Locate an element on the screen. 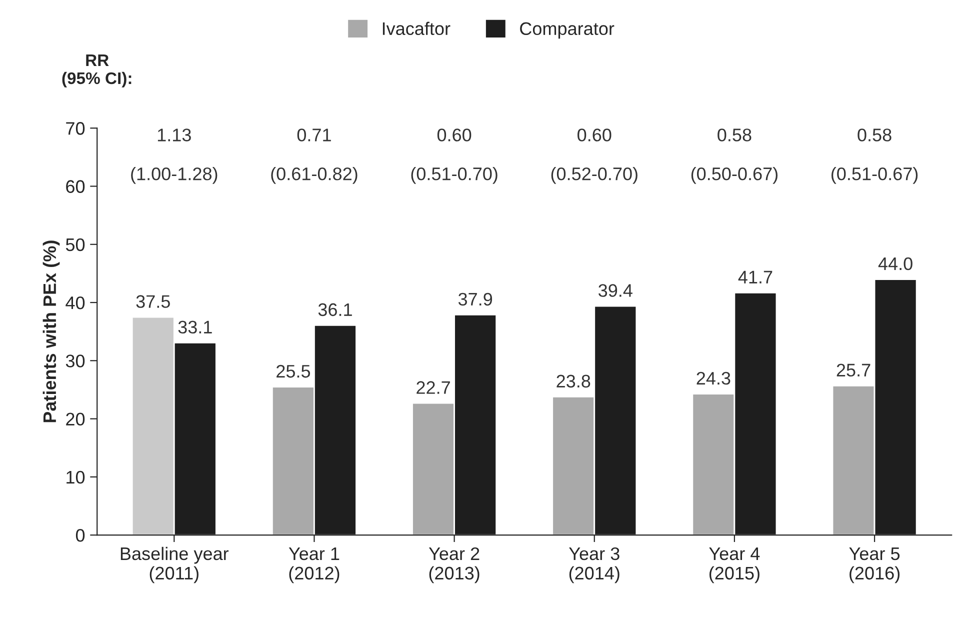 This screenshot has height=628, width=971. data-label: 37.5 is located at coordinates (153, 301).